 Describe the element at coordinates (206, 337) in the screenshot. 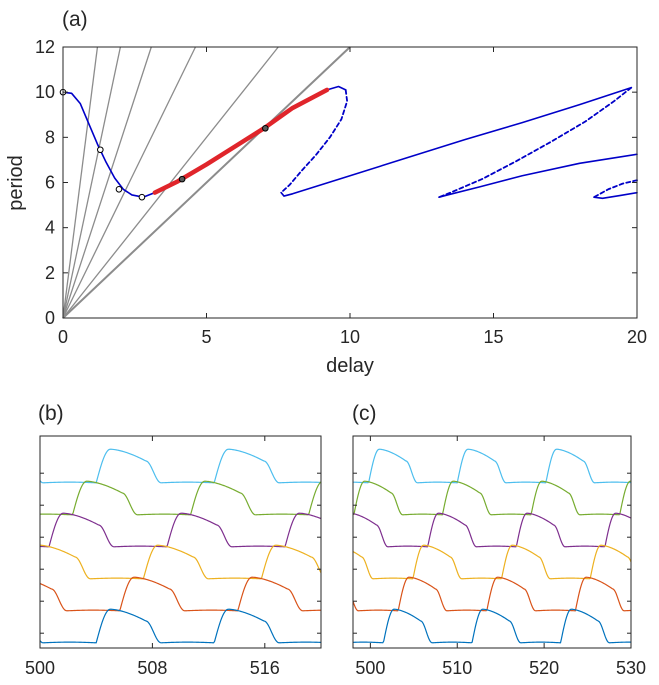

I see `x-tick-label: 5` at that location.